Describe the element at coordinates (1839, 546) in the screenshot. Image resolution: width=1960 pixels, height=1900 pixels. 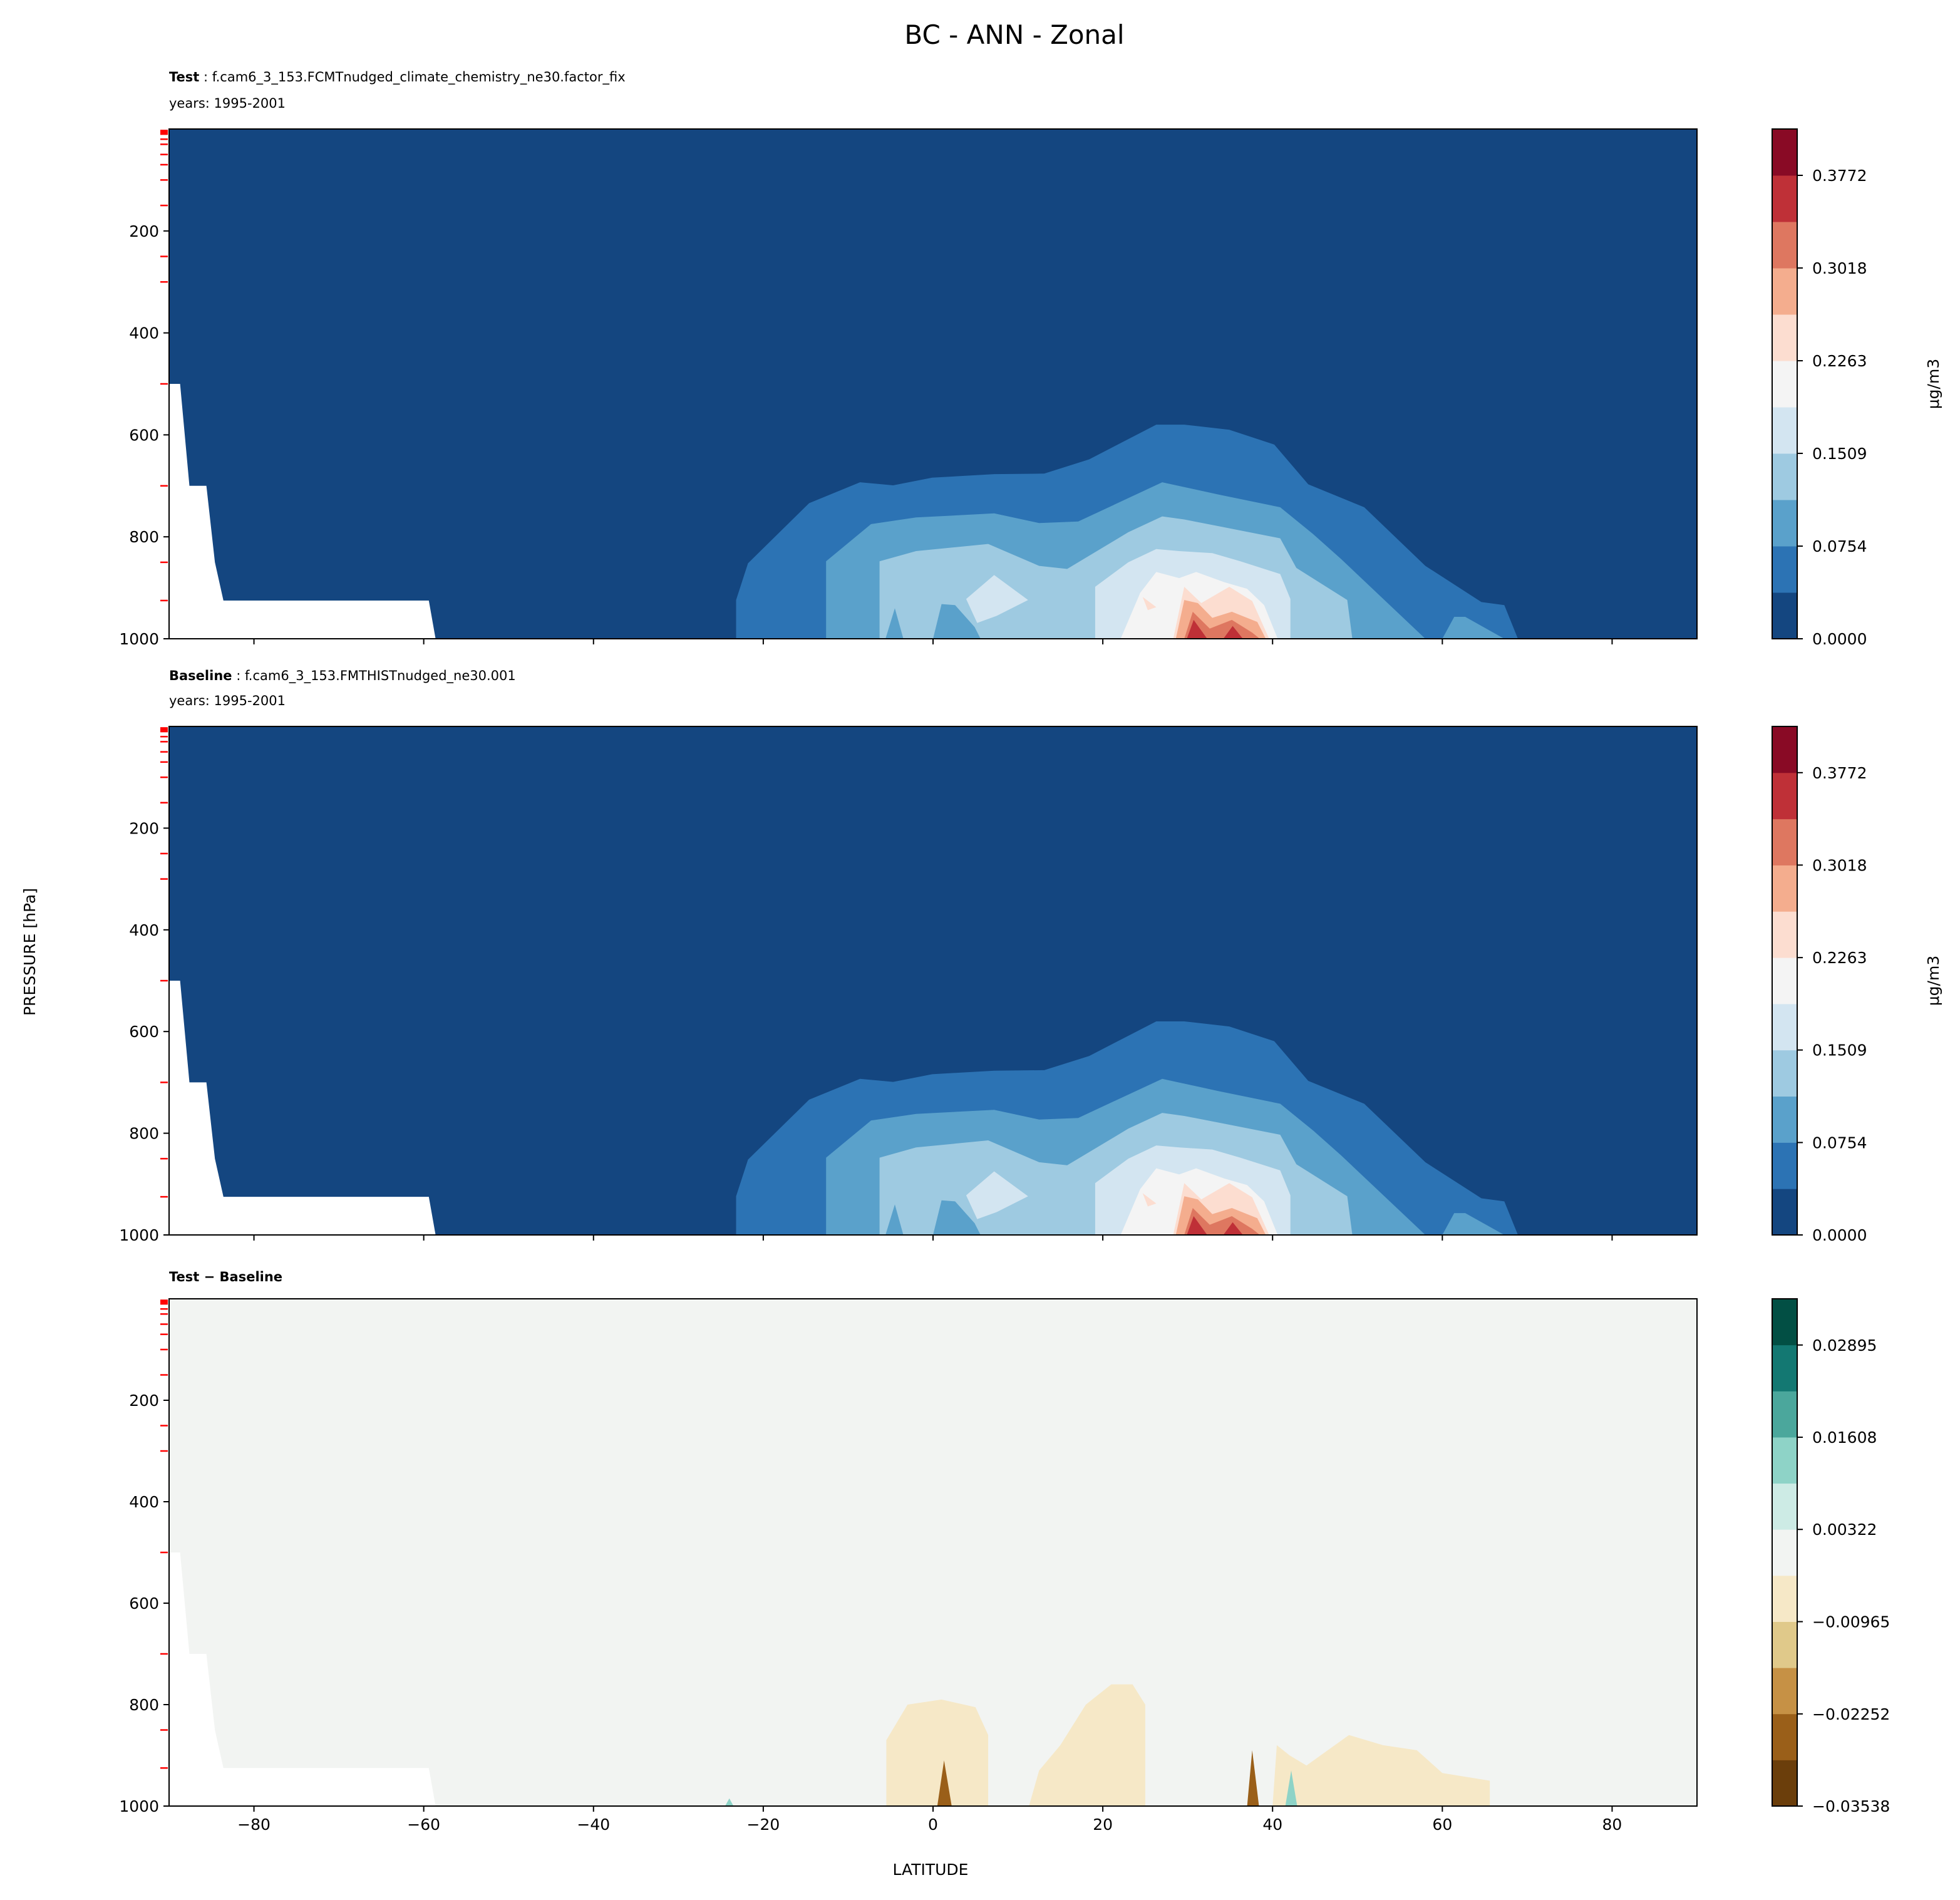
I see `colorbar-tick-label: 0.0754` at that location.